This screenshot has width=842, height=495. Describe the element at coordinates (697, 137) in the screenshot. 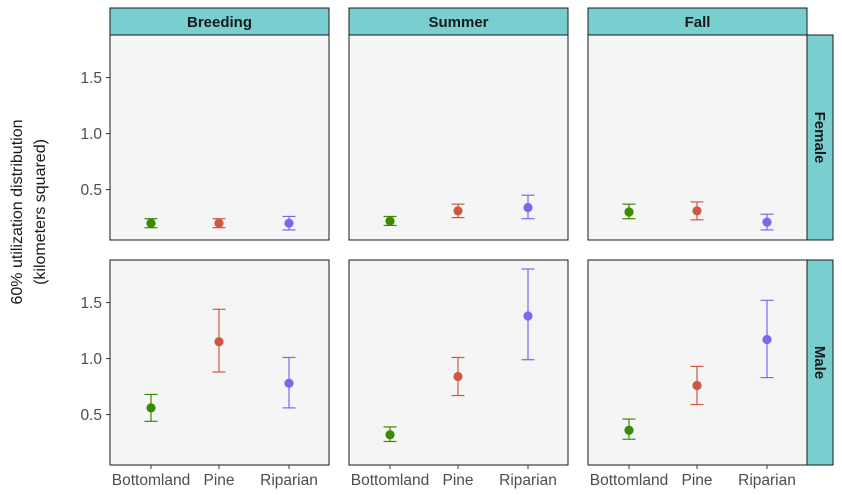

I see `panel-female-fall` at that location.